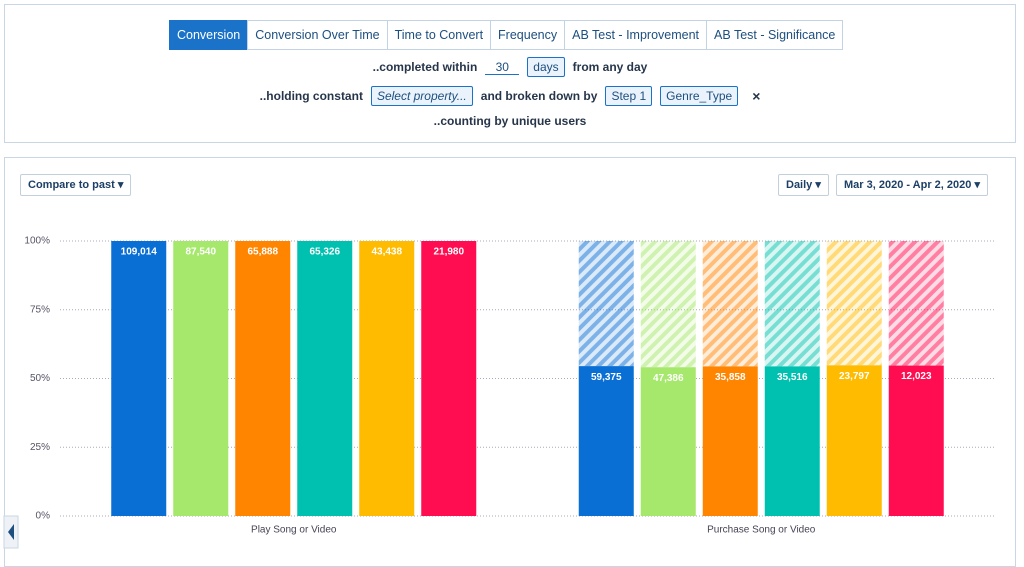  Describe the element at coordinates (756, 96) in the screenshot. I see `remove-button: ×` at that location.